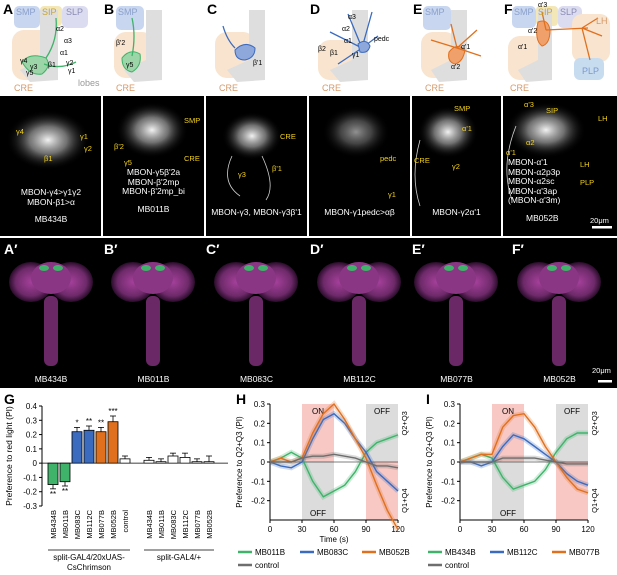  Describe the element at coordinates (460, 552) in the screenshot. I see `legend-label: MB434B` at that location.